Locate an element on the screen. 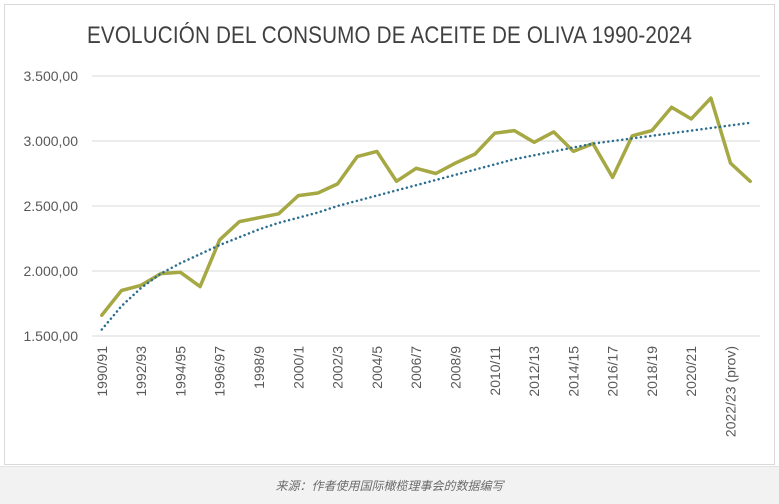 Image resolution: width=779 pixels, height=504 pixels. x-tick-label: 1998/9 is located at coordinates (259, 367).